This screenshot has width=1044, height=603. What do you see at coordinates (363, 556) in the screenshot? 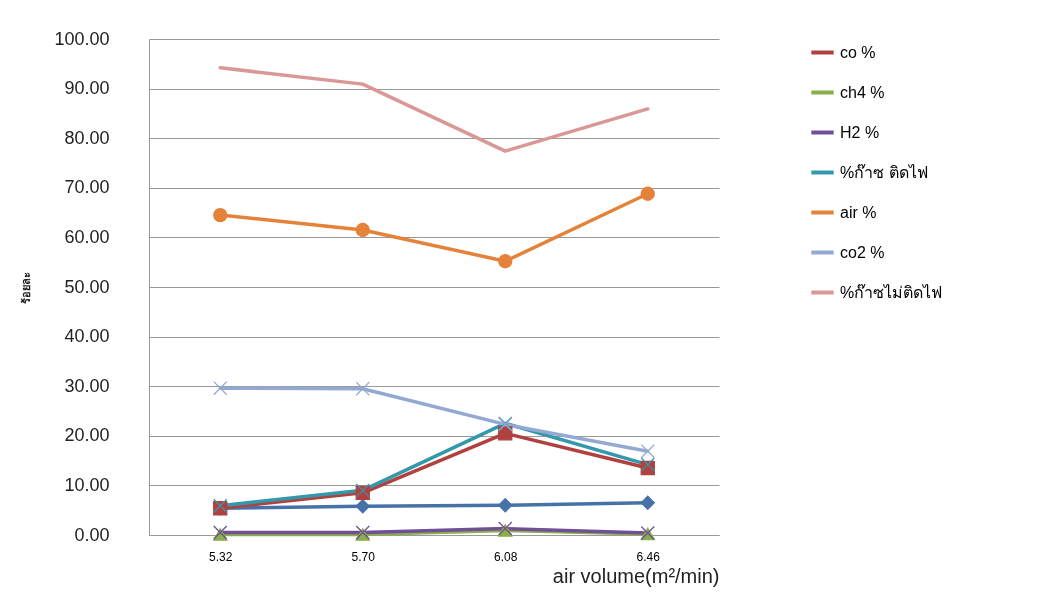
I see `x-tick-label: 5.70` at bounding box center [363, 556].